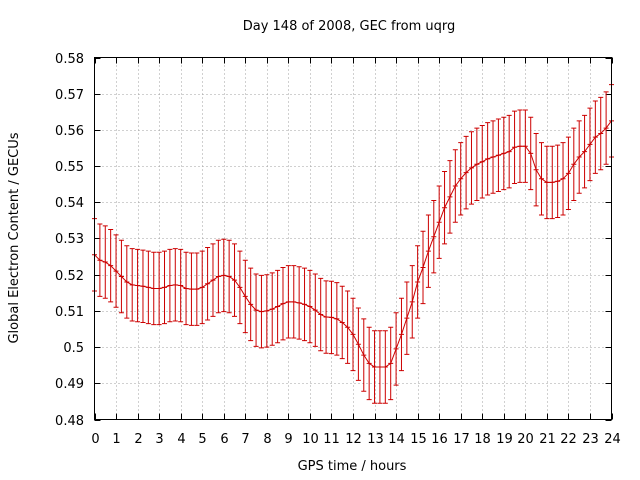  I want to click on x-tick-label: 4, so click(181, 439).